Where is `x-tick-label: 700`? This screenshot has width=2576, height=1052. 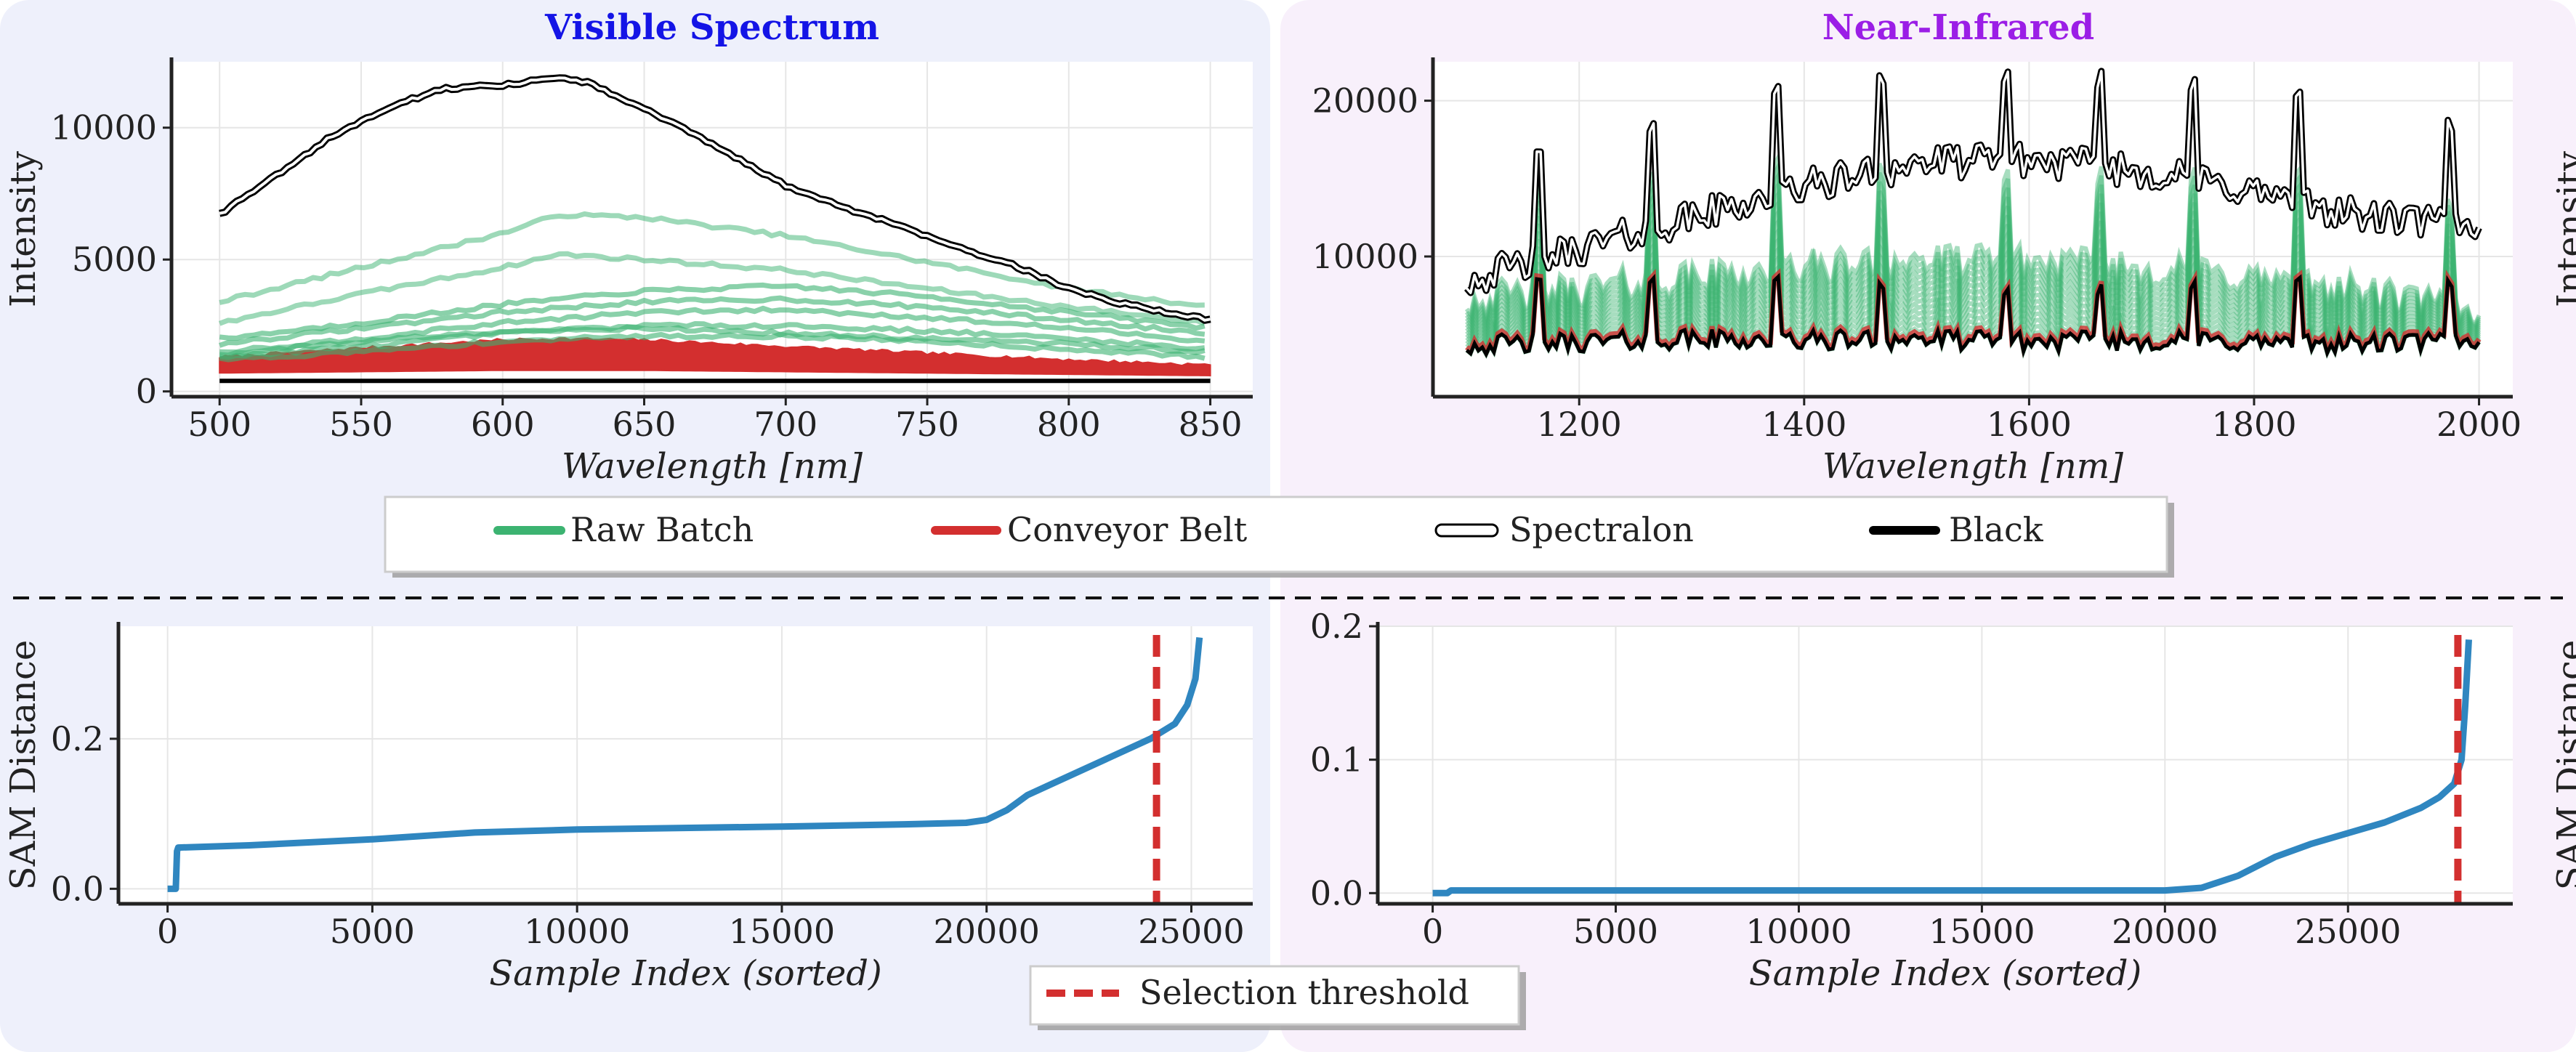
x-tick-label: 700 is located at coordinates (786, 424).